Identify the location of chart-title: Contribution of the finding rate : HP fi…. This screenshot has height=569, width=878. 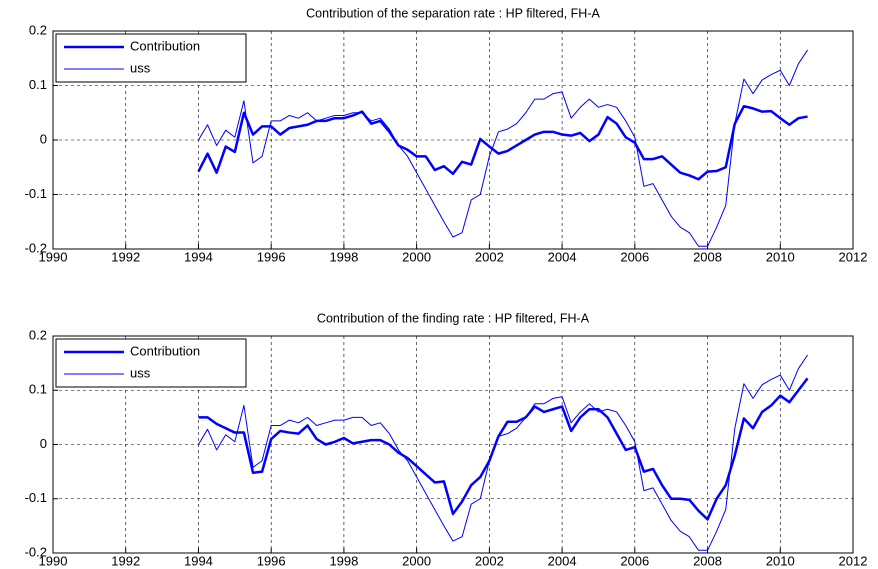
(453, 318).